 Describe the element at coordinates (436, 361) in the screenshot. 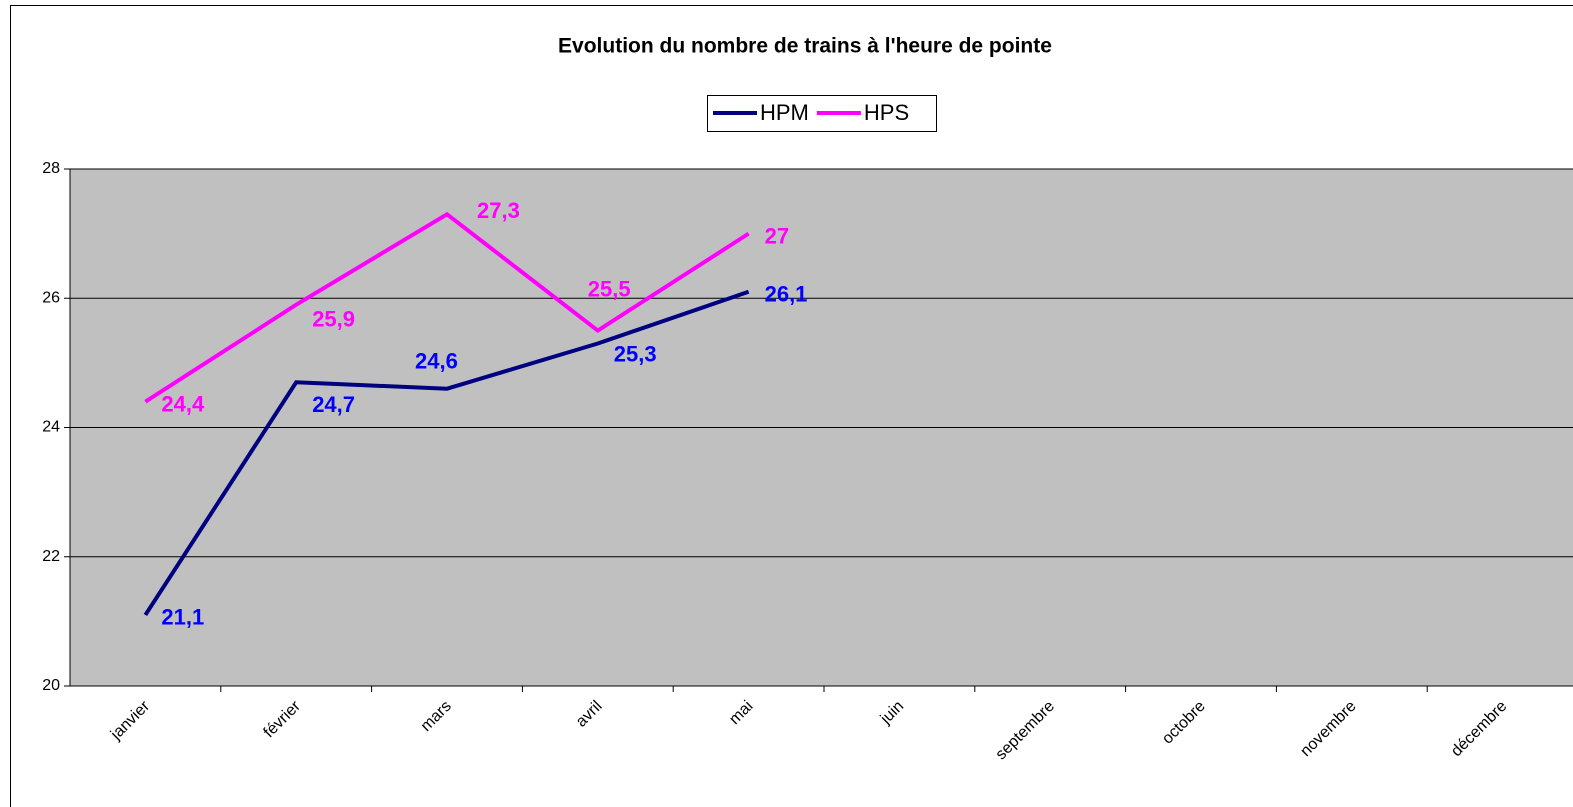

I see `data-label: 24,6` at that location.